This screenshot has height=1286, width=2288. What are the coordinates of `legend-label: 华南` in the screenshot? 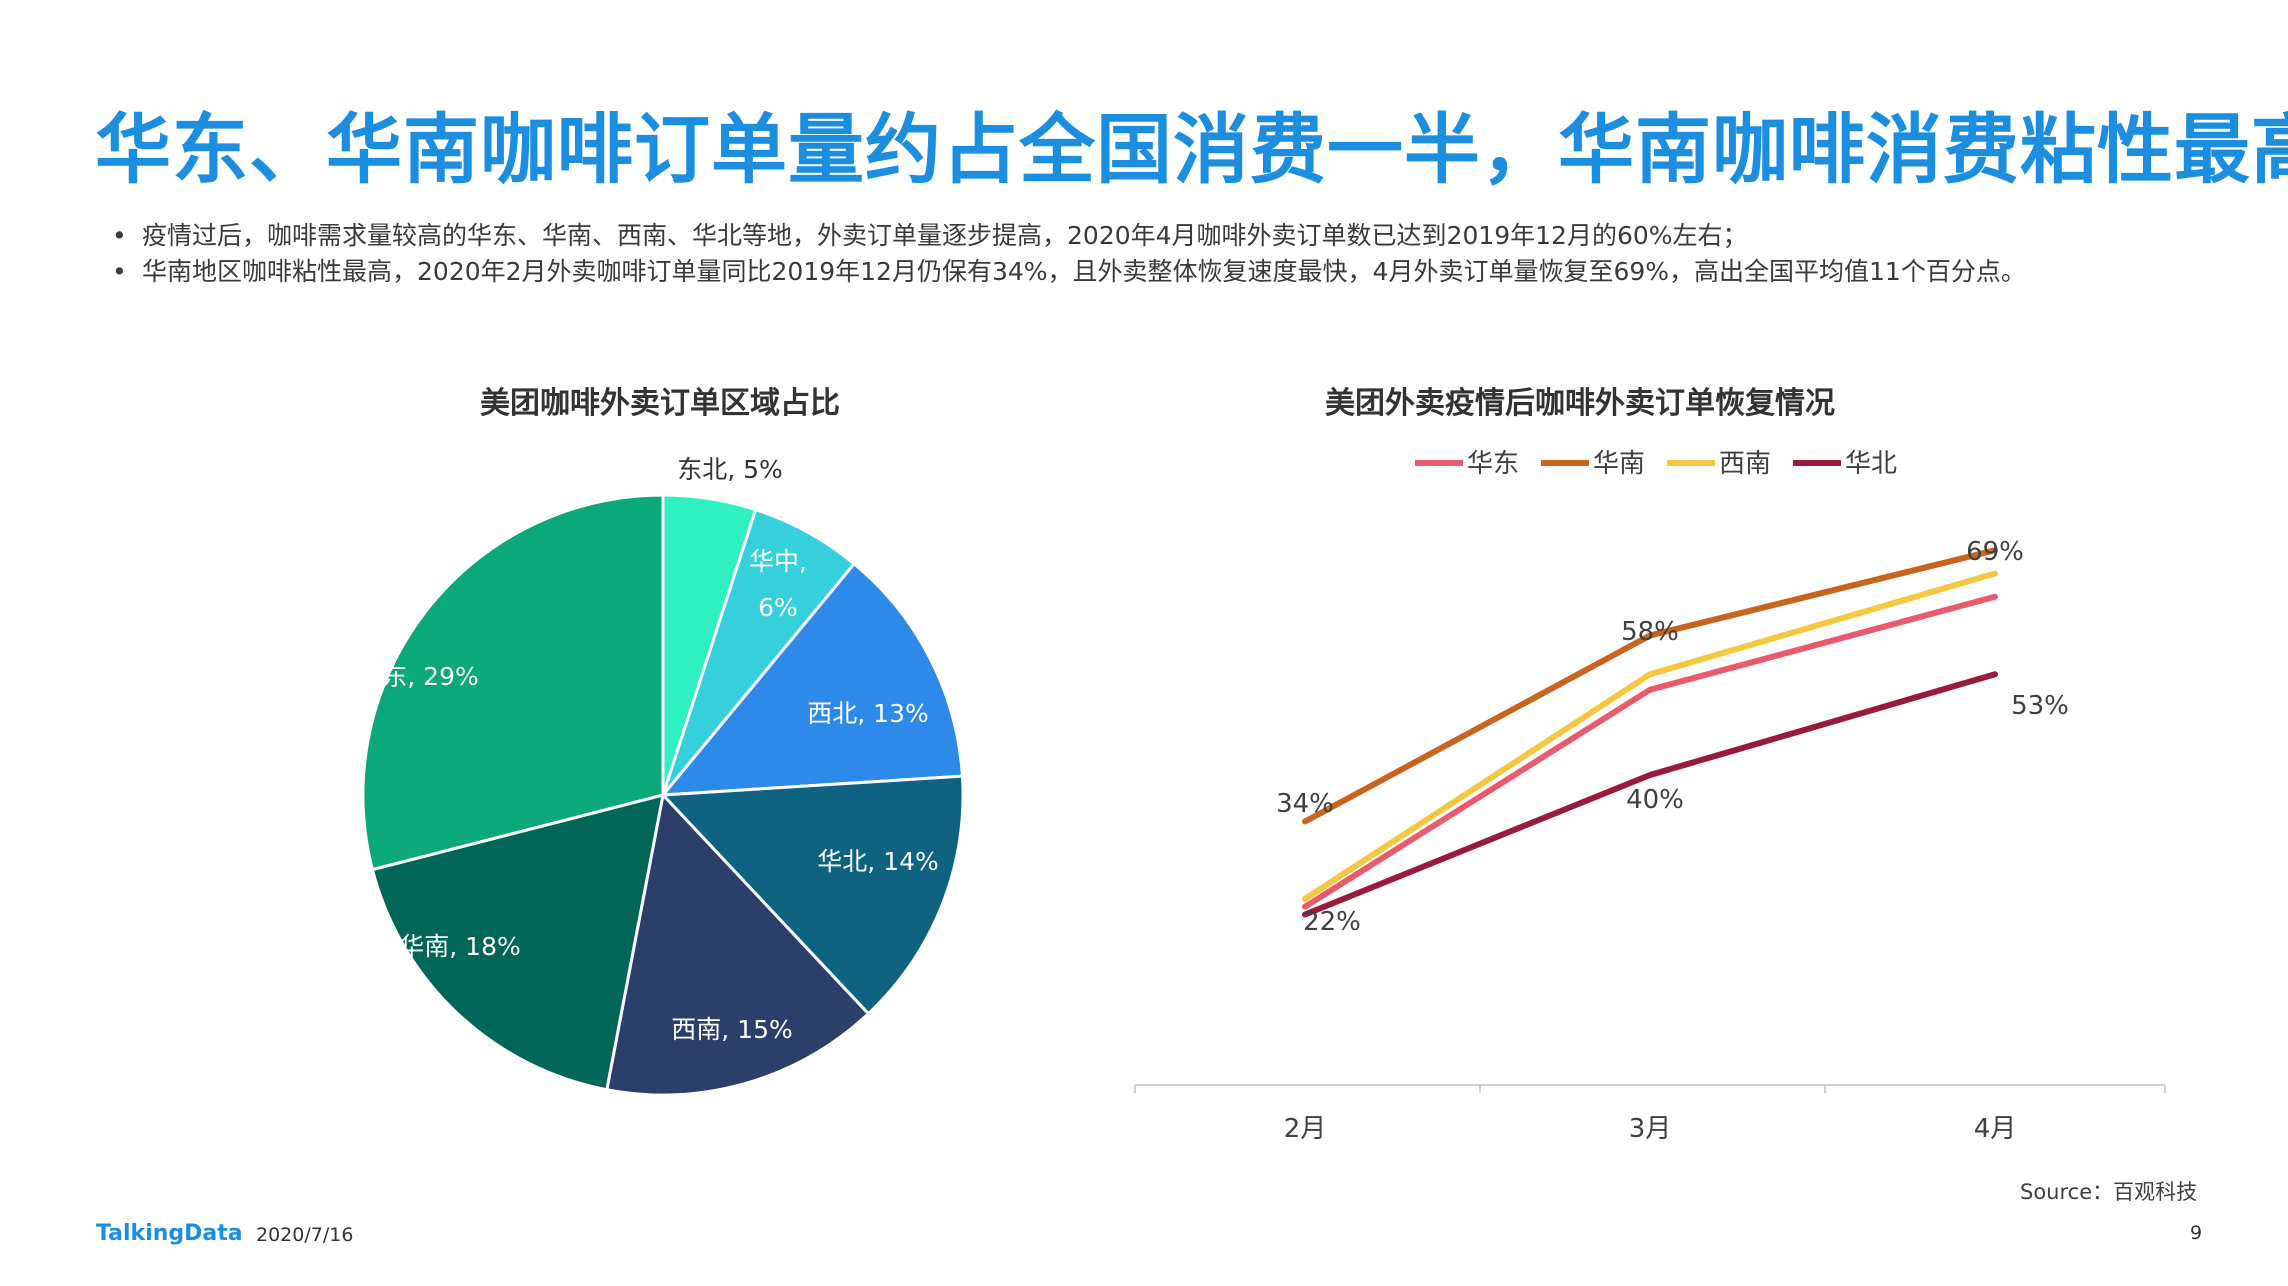 It's located at (1619, 464).